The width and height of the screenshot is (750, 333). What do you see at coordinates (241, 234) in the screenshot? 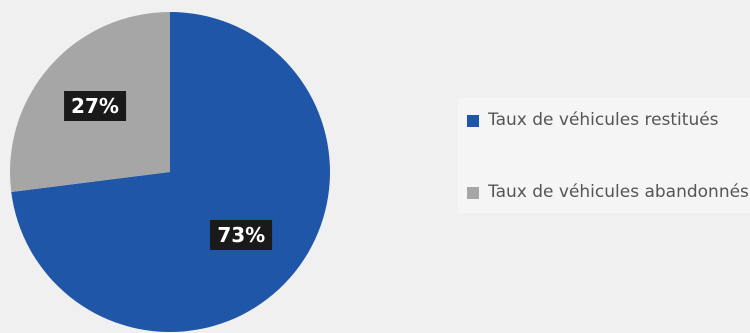
I see `data-label-restitues: 73%` at bounding box center [241, 234].